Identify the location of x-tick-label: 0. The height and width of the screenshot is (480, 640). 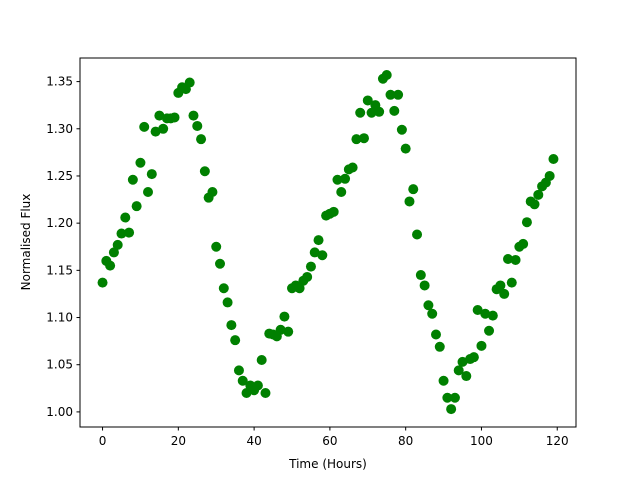
(103, 441).